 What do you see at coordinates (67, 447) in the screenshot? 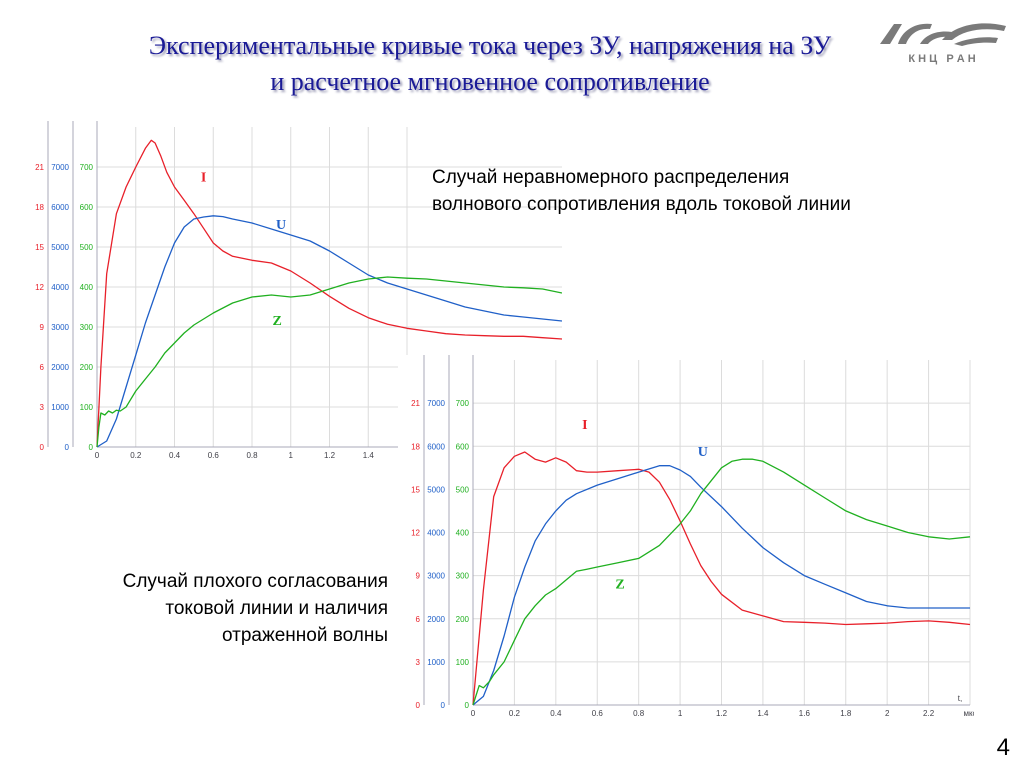
I see `c1-tick-U-0: 0` at bounding box center [67, 447].